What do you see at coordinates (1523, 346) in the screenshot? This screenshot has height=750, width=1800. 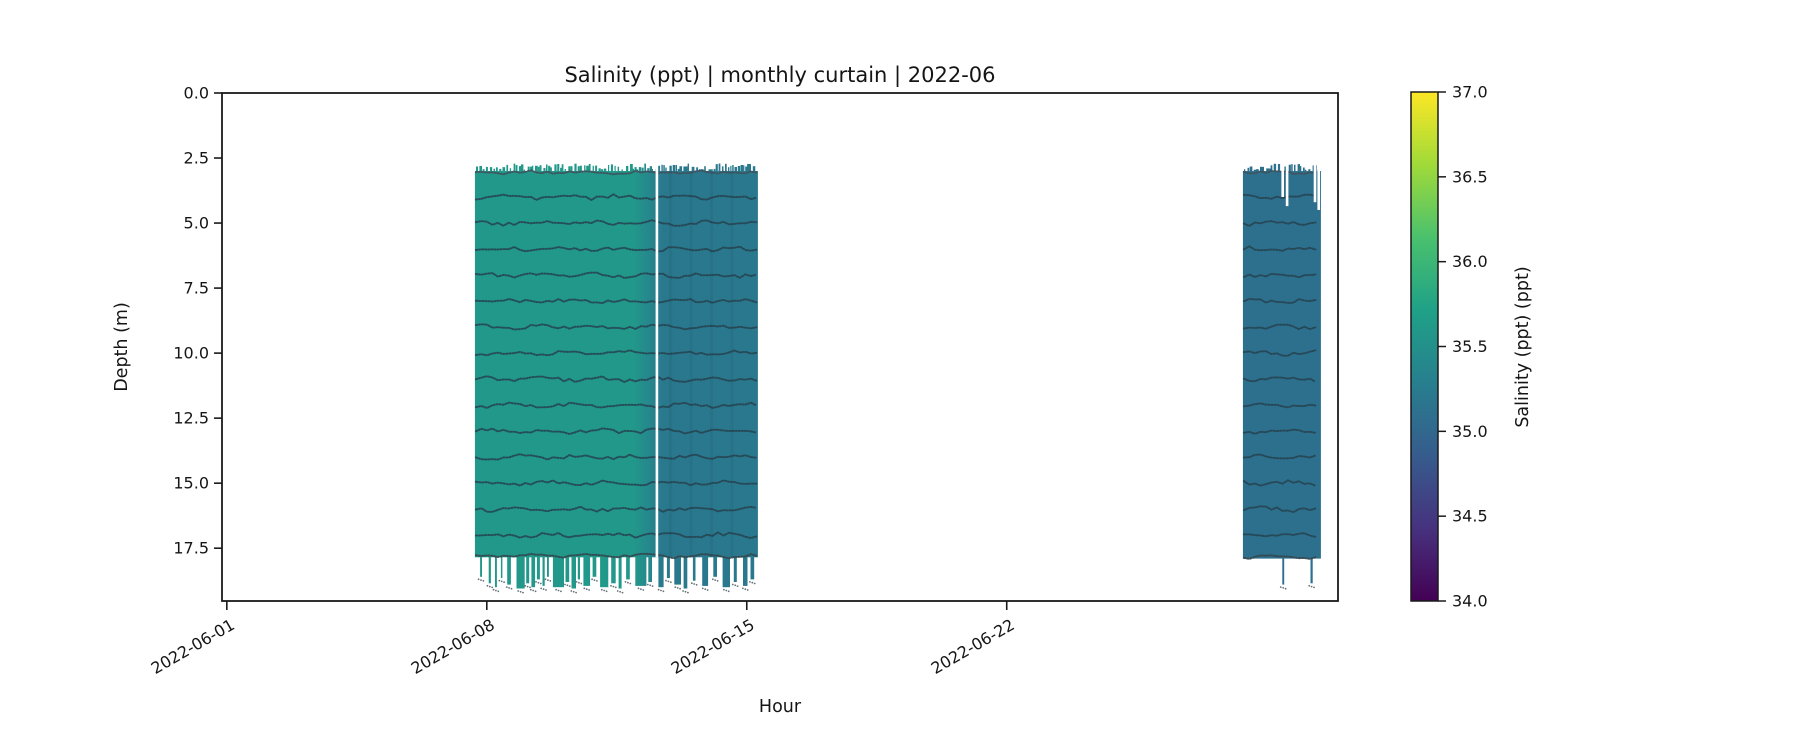 I see `colorbar-label: Salinity (ppt) (ppt)` at bounding box center [1523, 346].